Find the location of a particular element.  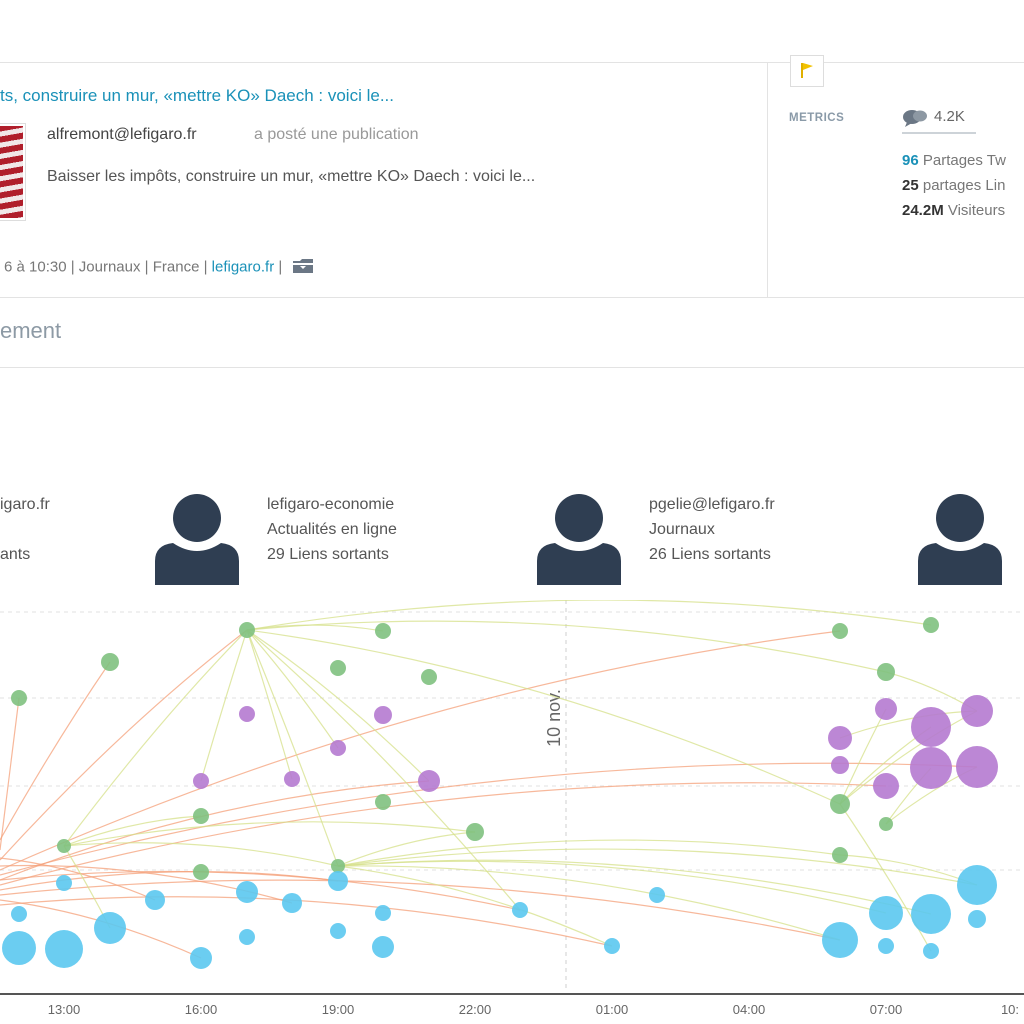

time-tick-label: 01:00 is located at coordinates (612, 1009).